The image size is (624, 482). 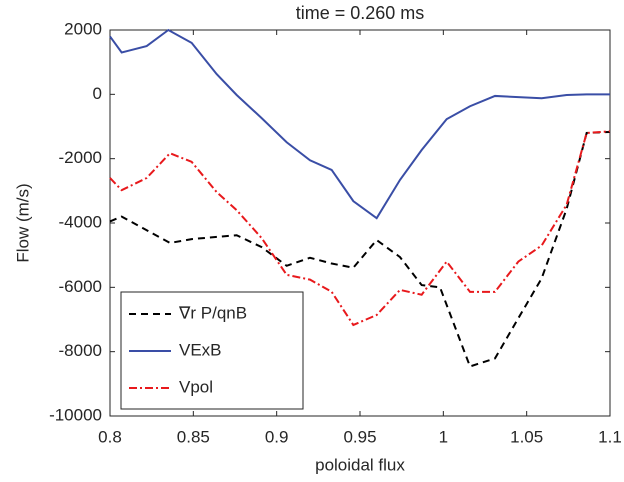 What do you see at coordinates (200, 349) in the screenshot?
I see `legend-label: VExB` at bounding box center [200, 349].